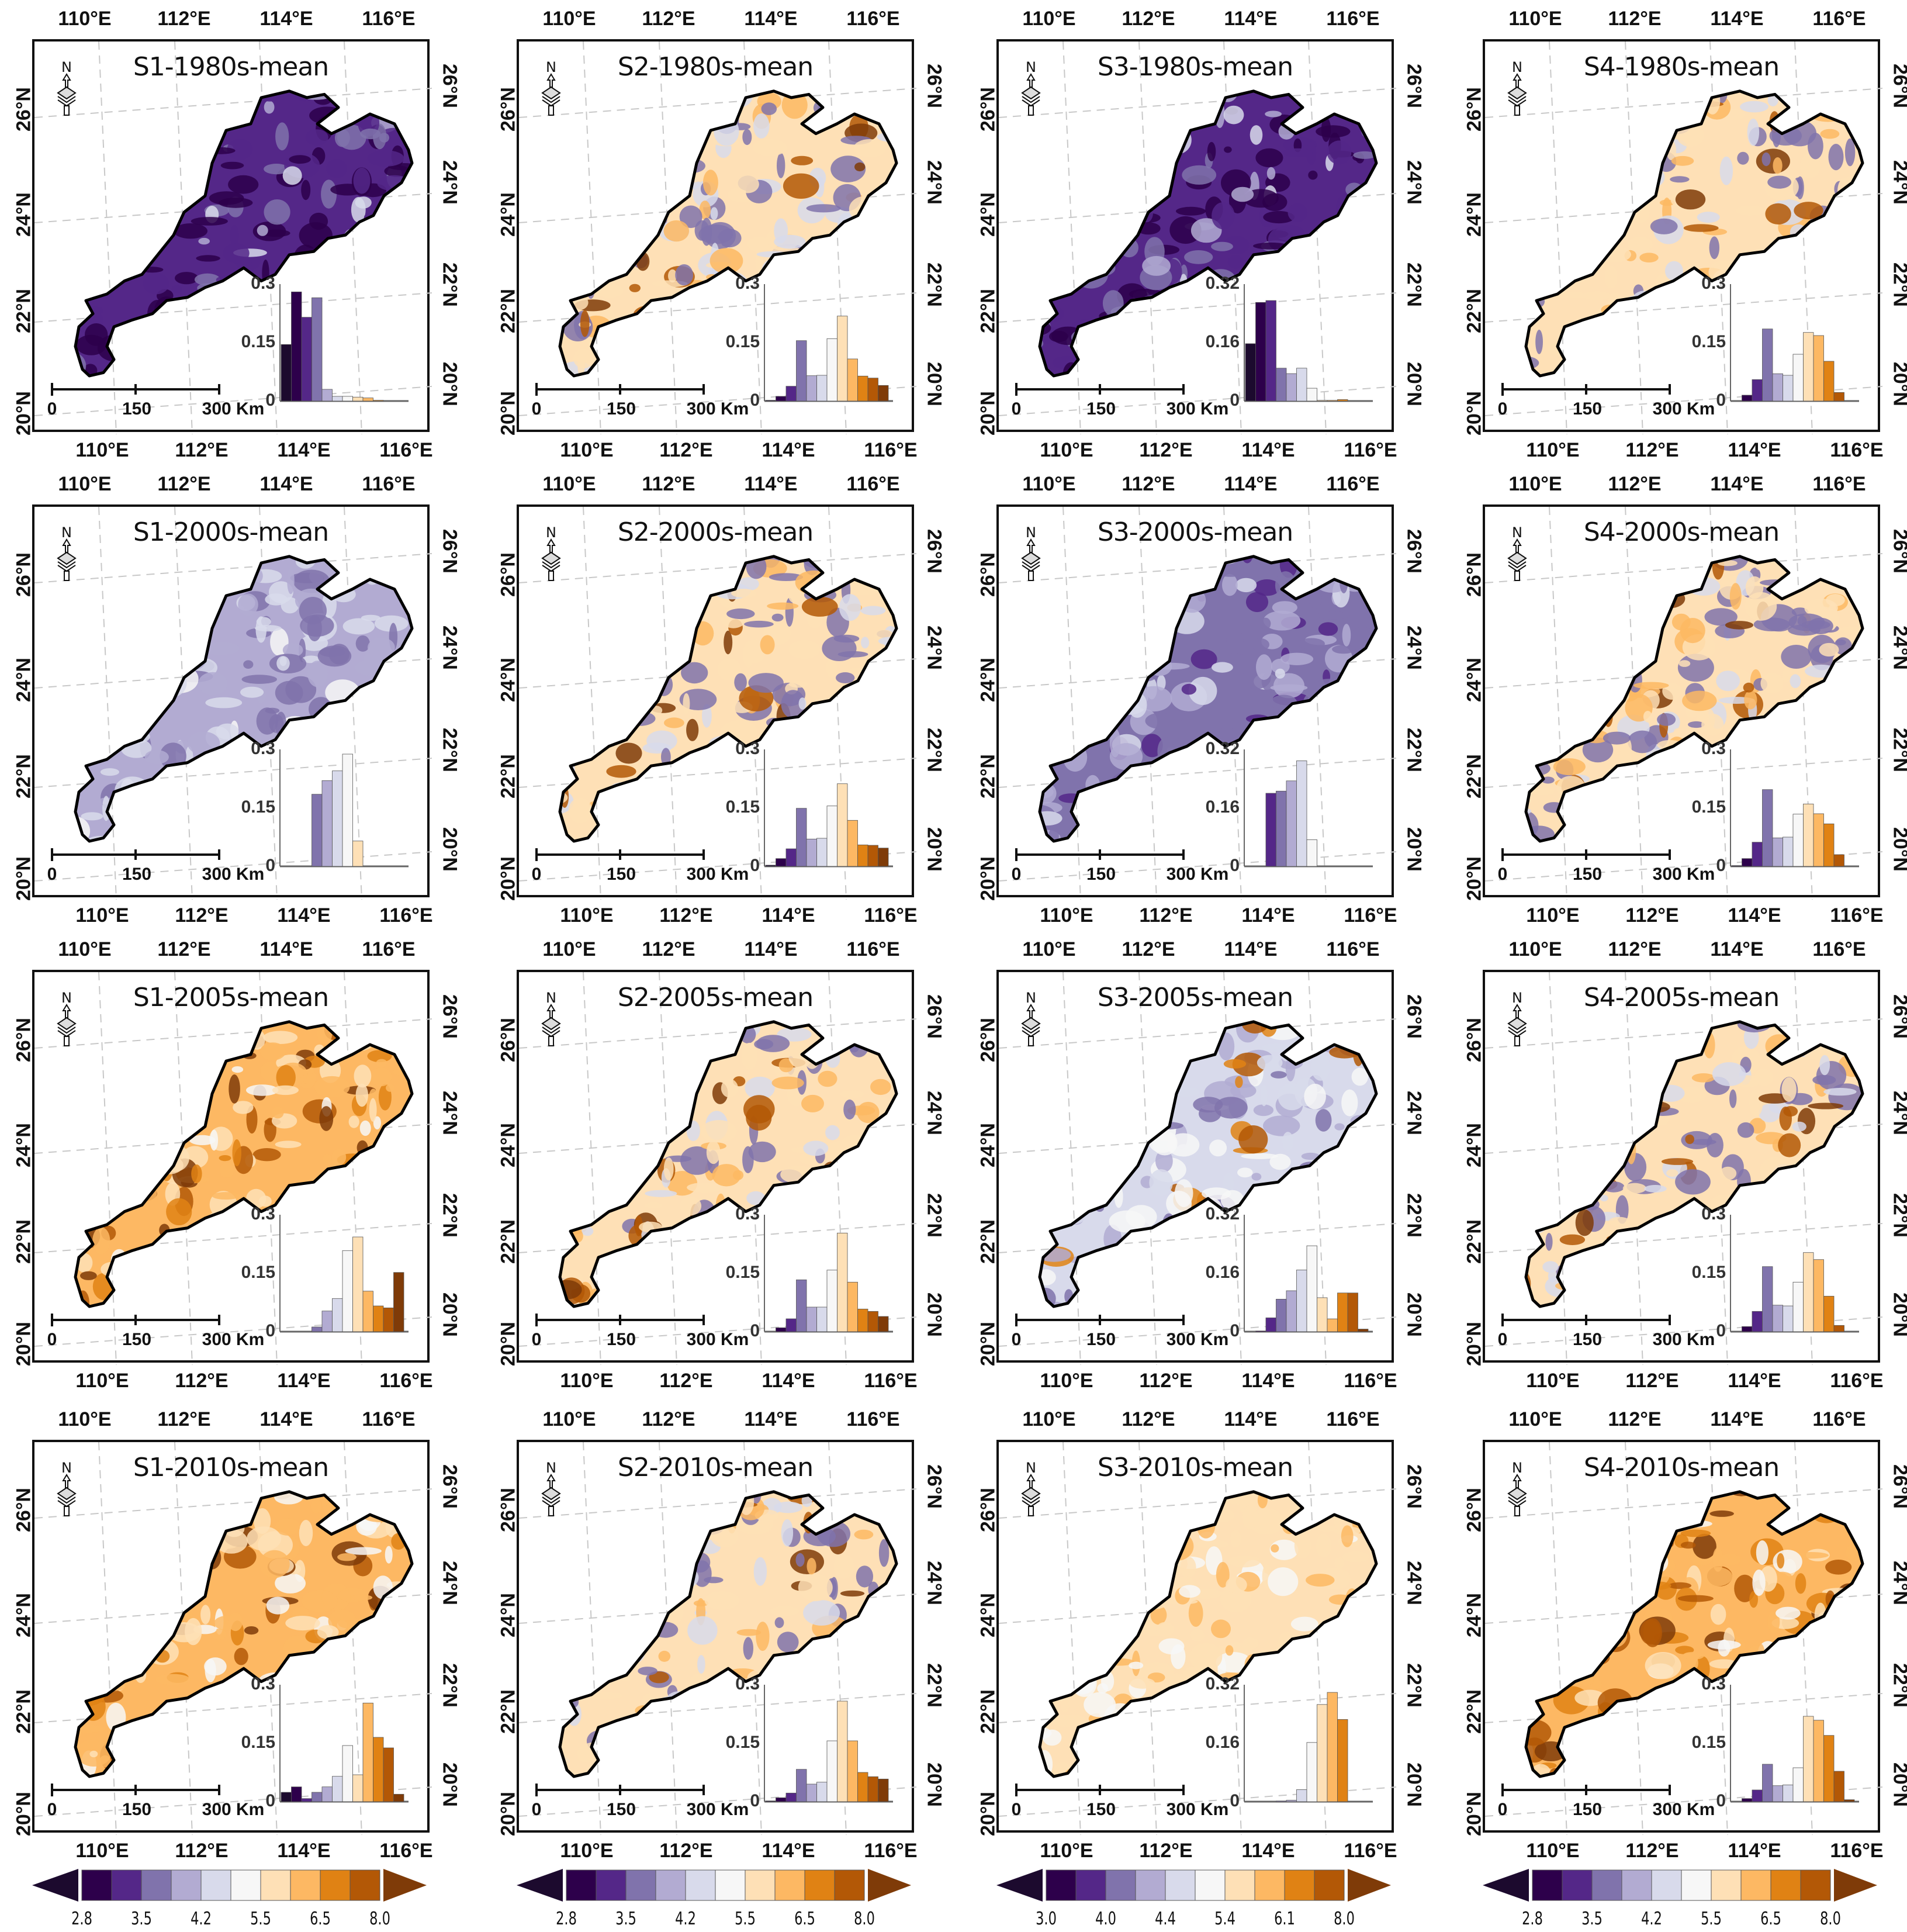 This screenshot has height=1932, width=1907. What do you see at coordinates (1223, 1272) in the screenshot?
I see `histogram-tick-label: 0.16` at bounding box center [1223, 1272].